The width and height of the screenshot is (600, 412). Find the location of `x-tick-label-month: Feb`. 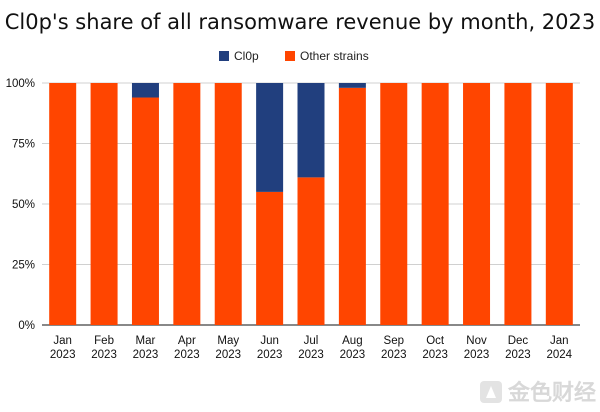

x-tick-label-month: Feb is located at coordinates (104, 341).